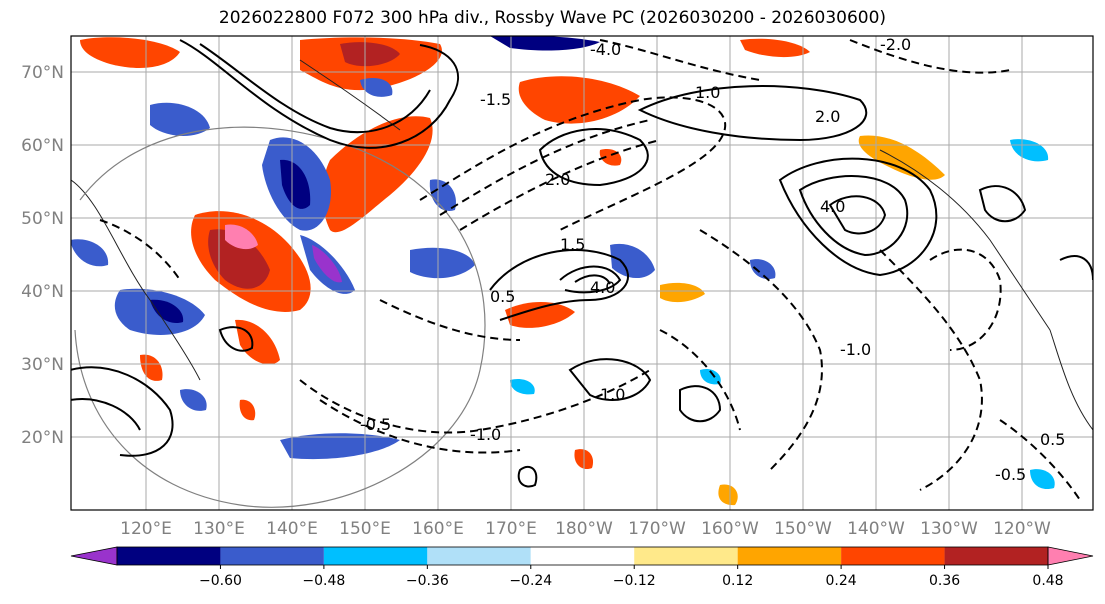 This screenshot has width=1105, height=604. I want to click on lon-label: 130°W, so click(949, 529).